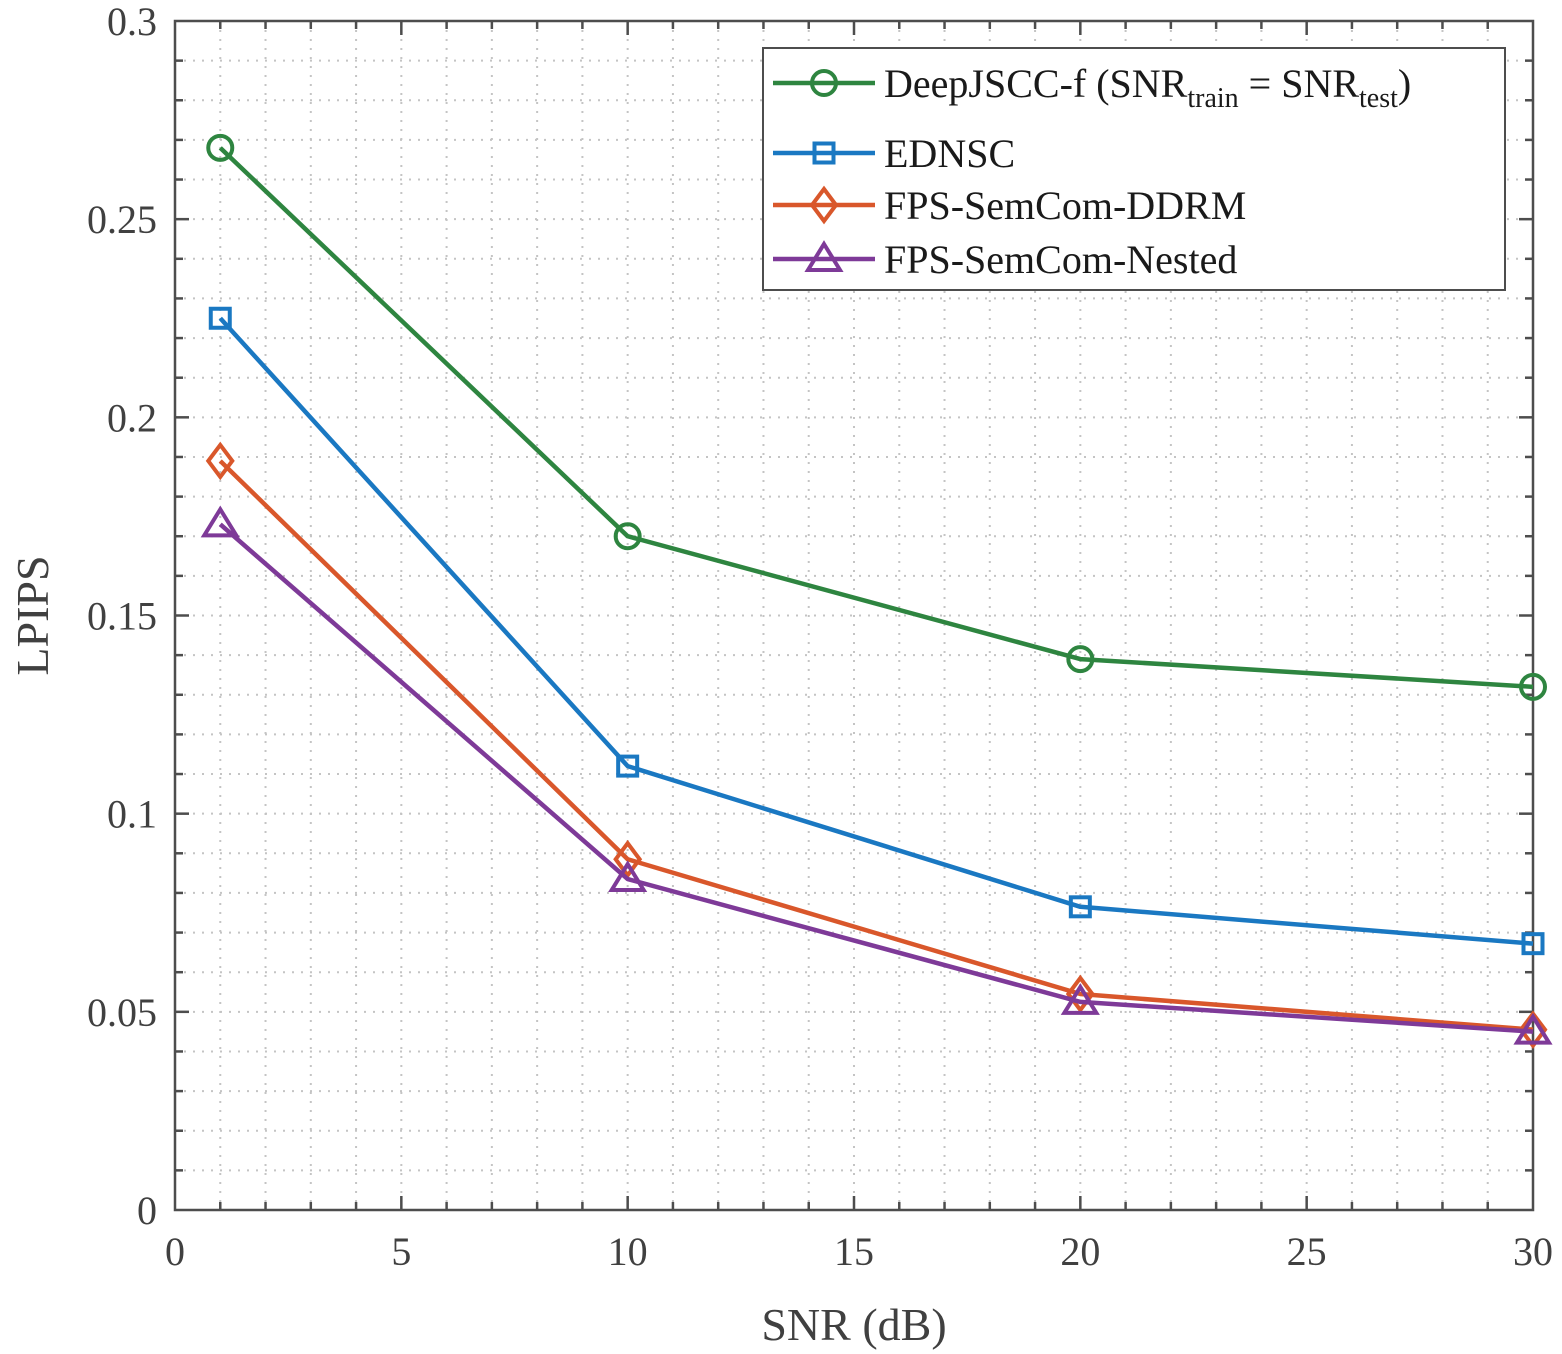 This screenshot has height=1354, width=1562. What do you see at coordinates (1299, 83) in the screenshot?
I see `legend-text-part: = SNR` at bounding box center [1299, 83].